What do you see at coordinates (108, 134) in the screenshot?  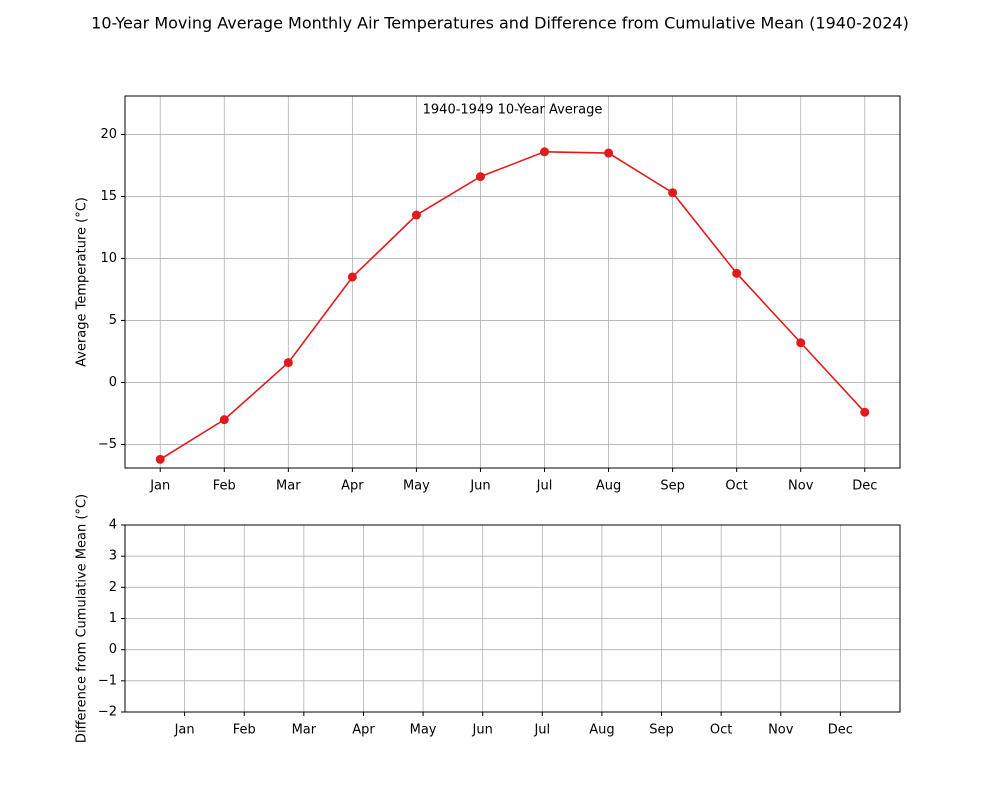 I see `y-tick-label: 20` at bounding box center [108, 134].